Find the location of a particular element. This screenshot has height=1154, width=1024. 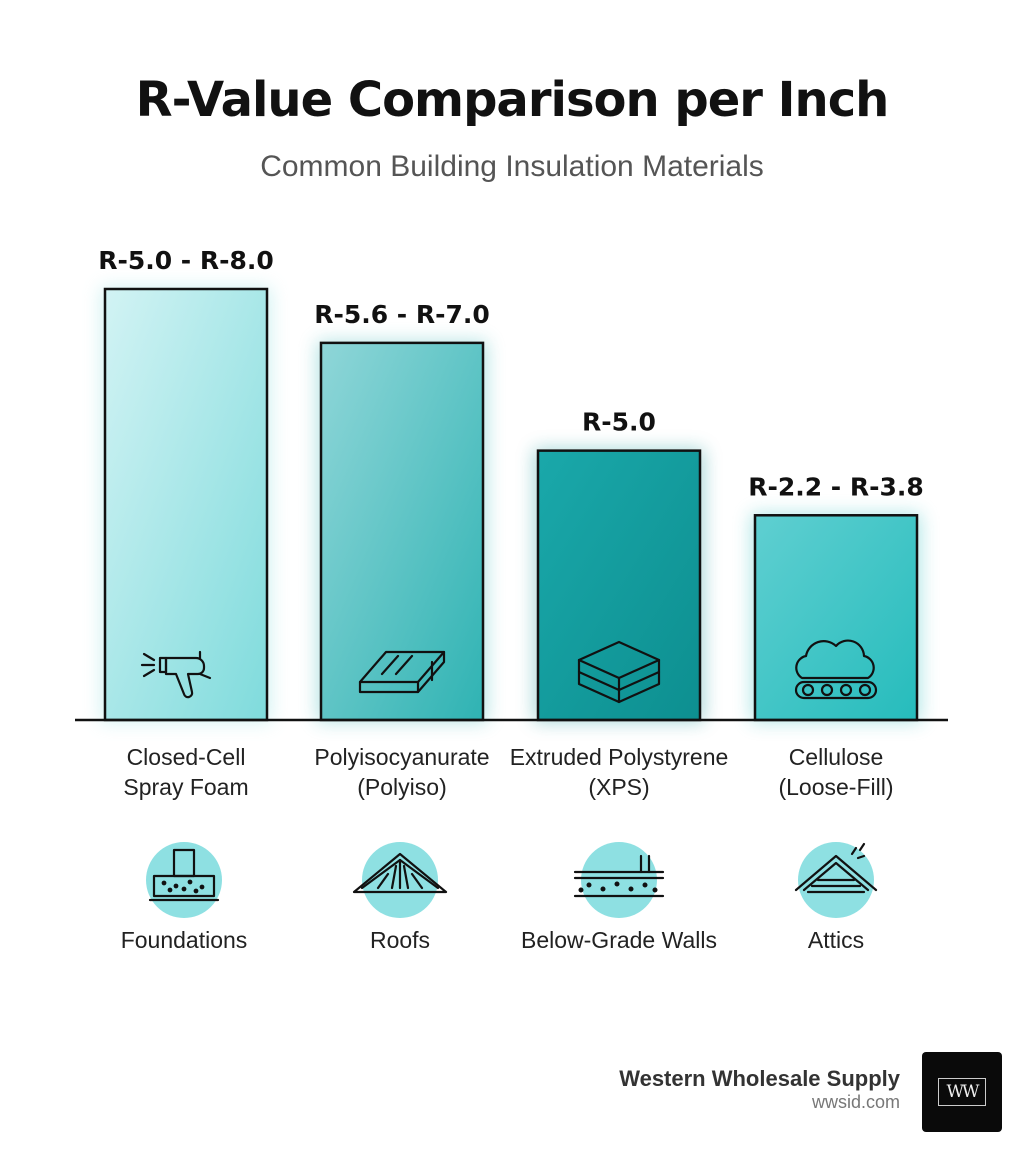

application-label: Below-Grade Walls is located at coordinates (619, 940).